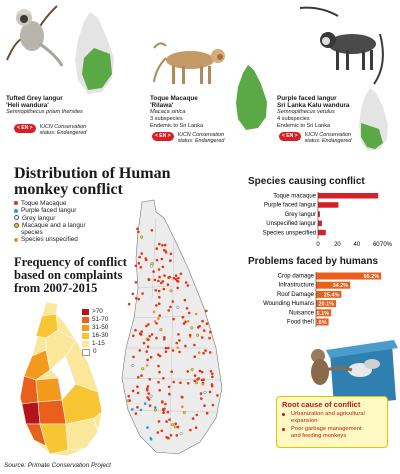 Image resolution: width=400 pixels, height=474 pixels. What do you see at coordinates (294, 197) in the screenshot?
I see `category-label: Toque macaque` at bounding box center [294, 197].